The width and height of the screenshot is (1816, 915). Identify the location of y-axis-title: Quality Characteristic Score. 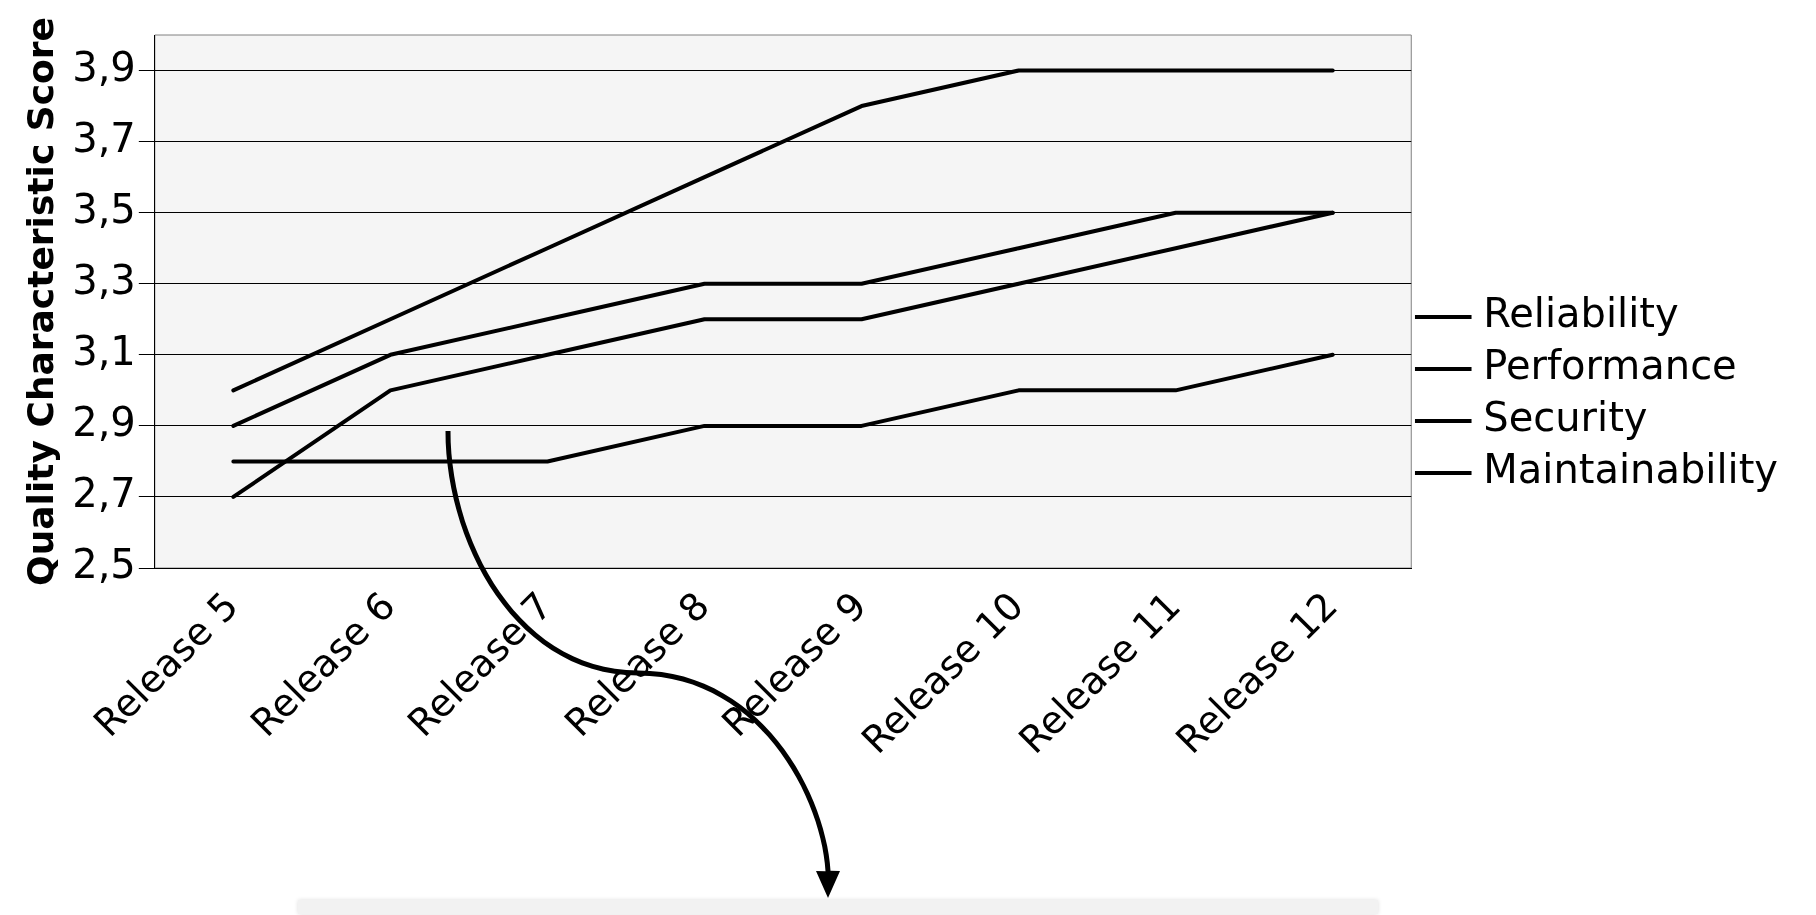
(40, 301).